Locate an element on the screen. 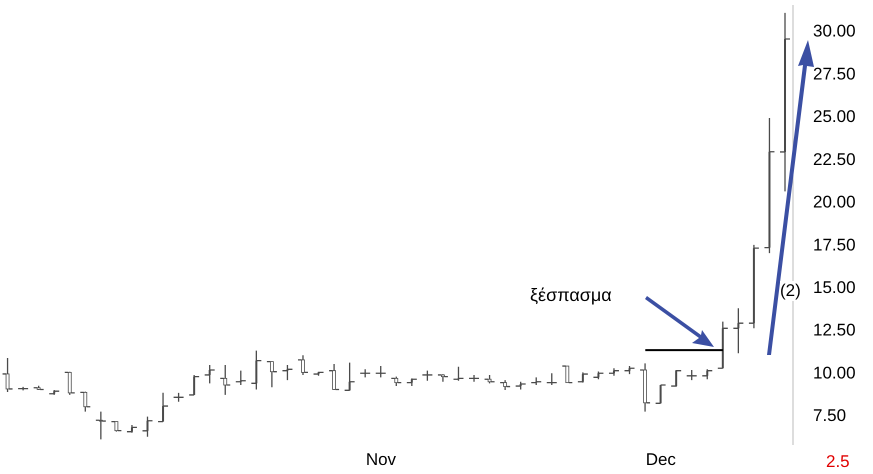  y-tick-label: 27.50 is located at coordinates (834, 74).